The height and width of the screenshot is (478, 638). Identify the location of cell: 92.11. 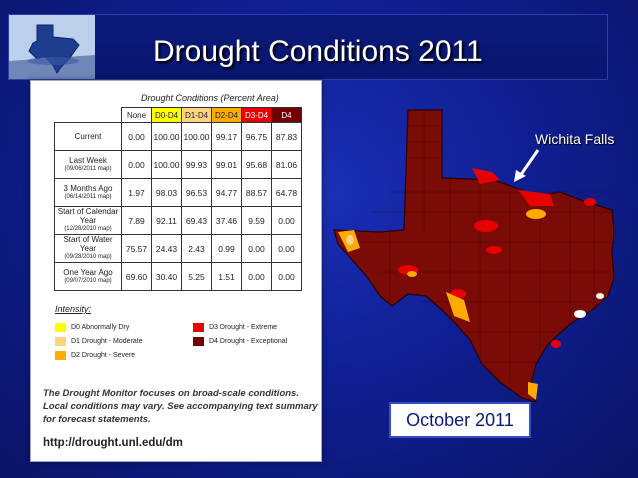
(166, 220).